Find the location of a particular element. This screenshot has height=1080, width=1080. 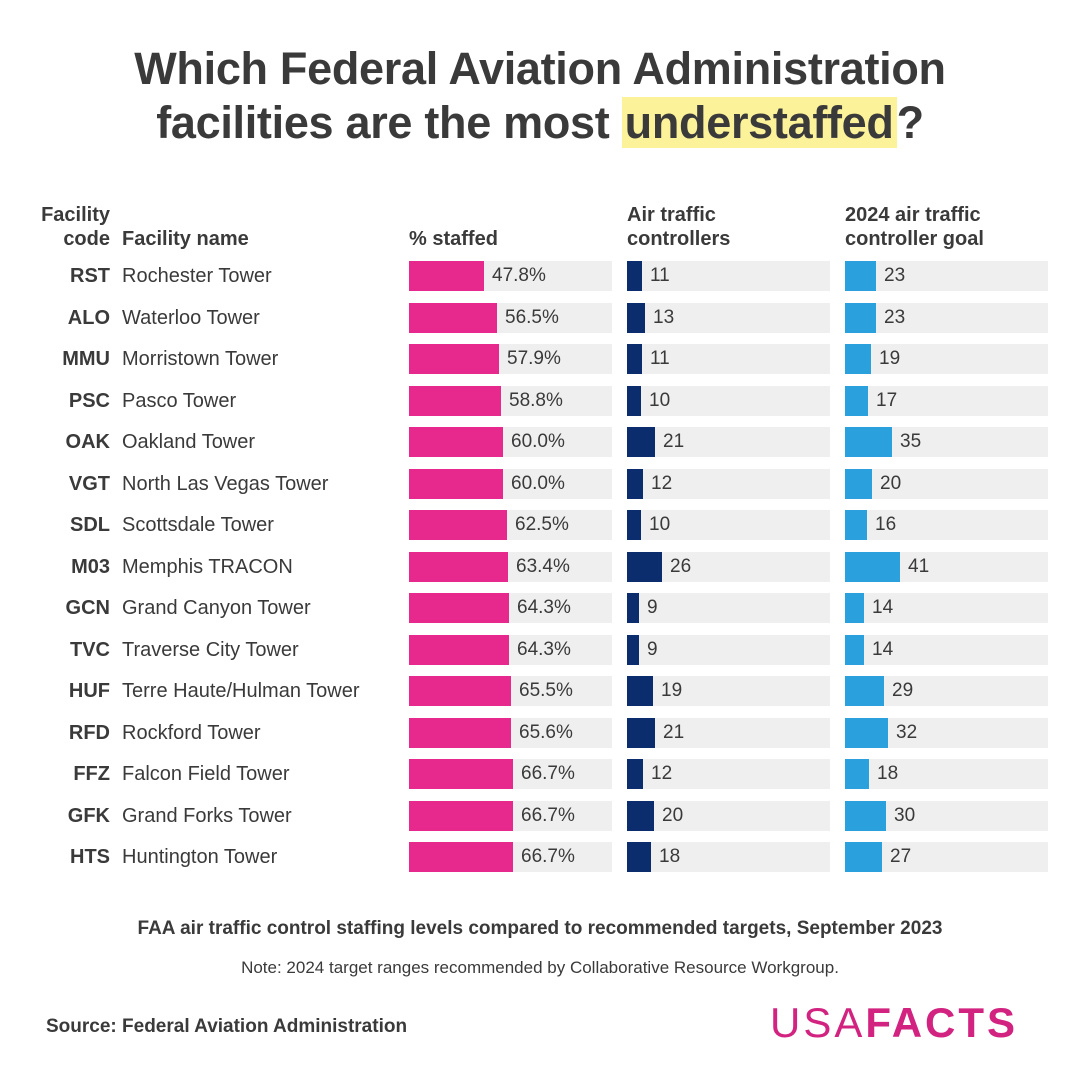

facility-code: VGT is located at coordinates (89, 484).